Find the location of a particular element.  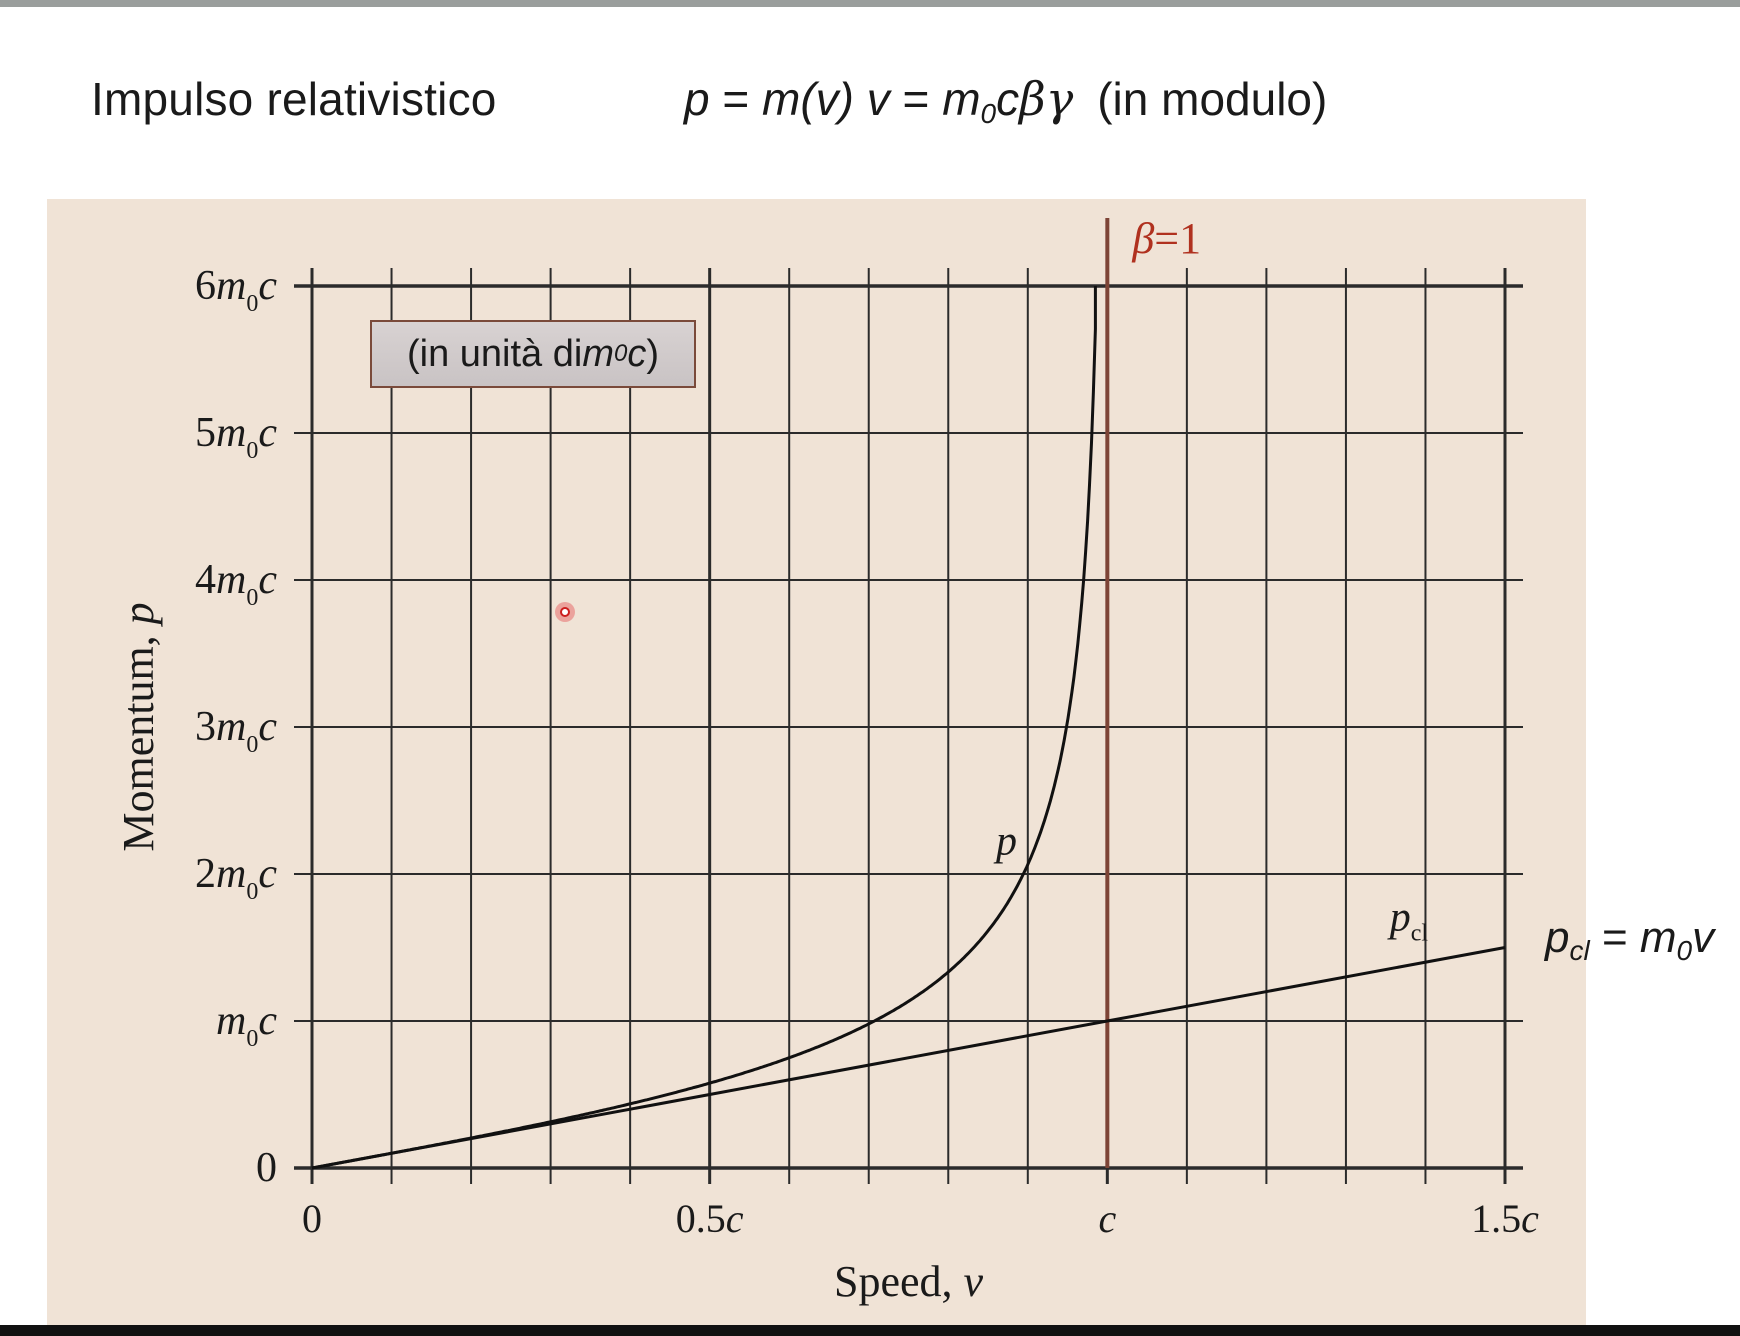

slide-formula: p = m(v) v = m0cβγ (in modulo) is located at coordinates (1005, 101).